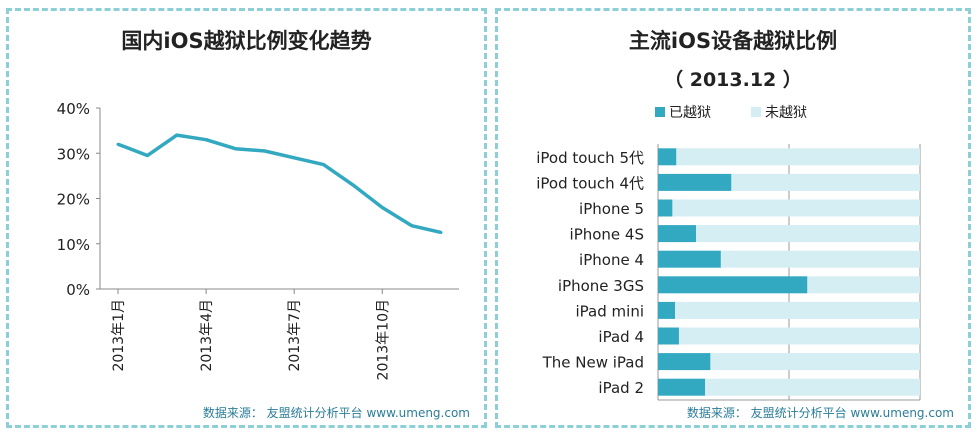 This screenshot has height=433, width=977. What do you see at coordinates (690, 113) in the screenshot?
I see `legend-label: 已越狱` at bounding box center [690, 113].